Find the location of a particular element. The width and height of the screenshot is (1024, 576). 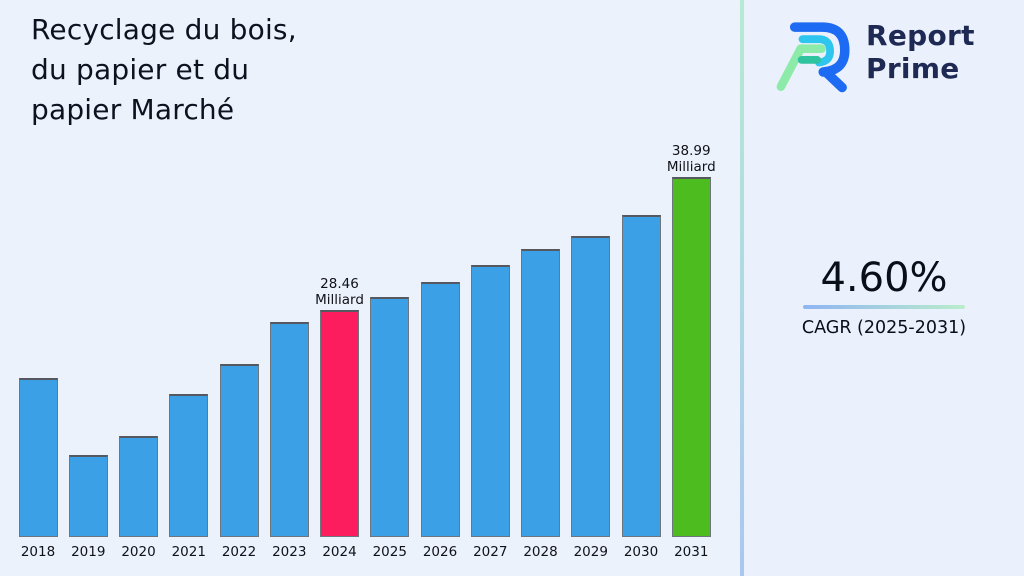

vertical-divider is located at coordinates (742, 288).